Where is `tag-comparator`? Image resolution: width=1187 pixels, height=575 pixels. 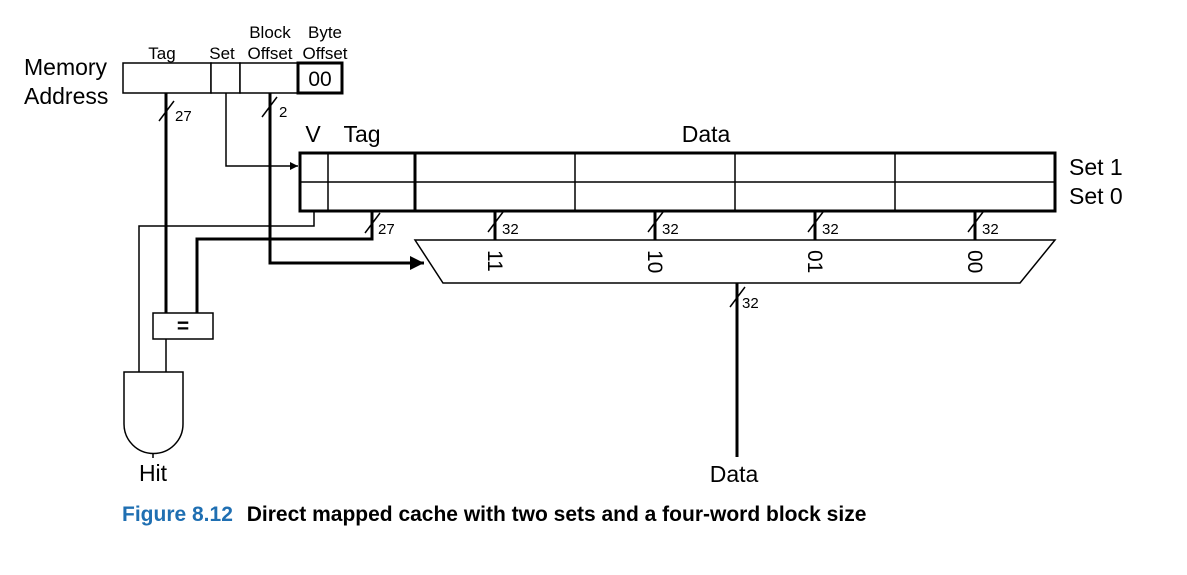
tag-comparator is located at coordinates (183, 326).